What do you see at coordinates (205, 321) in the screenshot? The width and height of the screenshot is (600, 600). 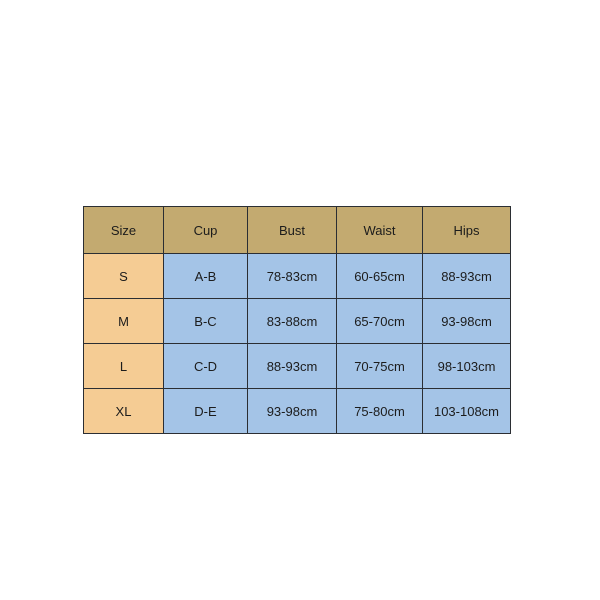 I see `cell-cup: B-C` at bounding box center [205, 321].